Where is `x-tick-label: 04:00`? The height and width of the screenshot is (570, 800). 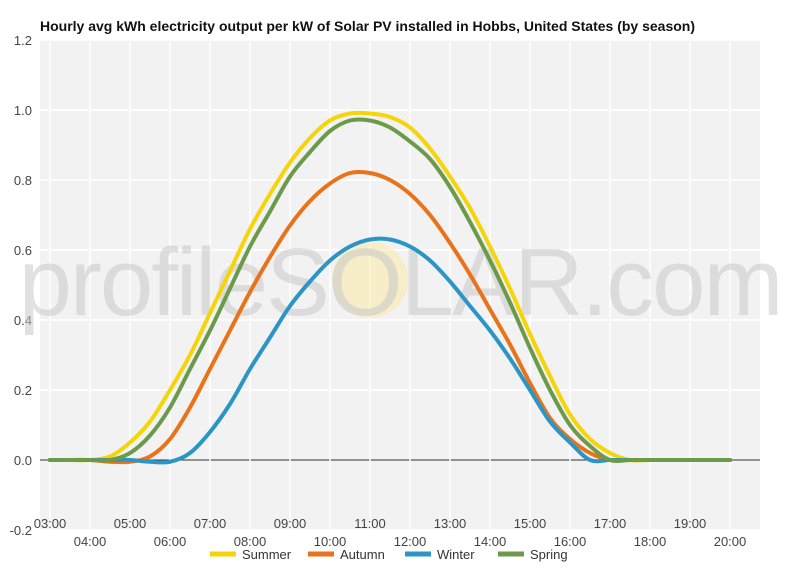 x-tick-label: 04:00 is located at coordinates (90, 541).